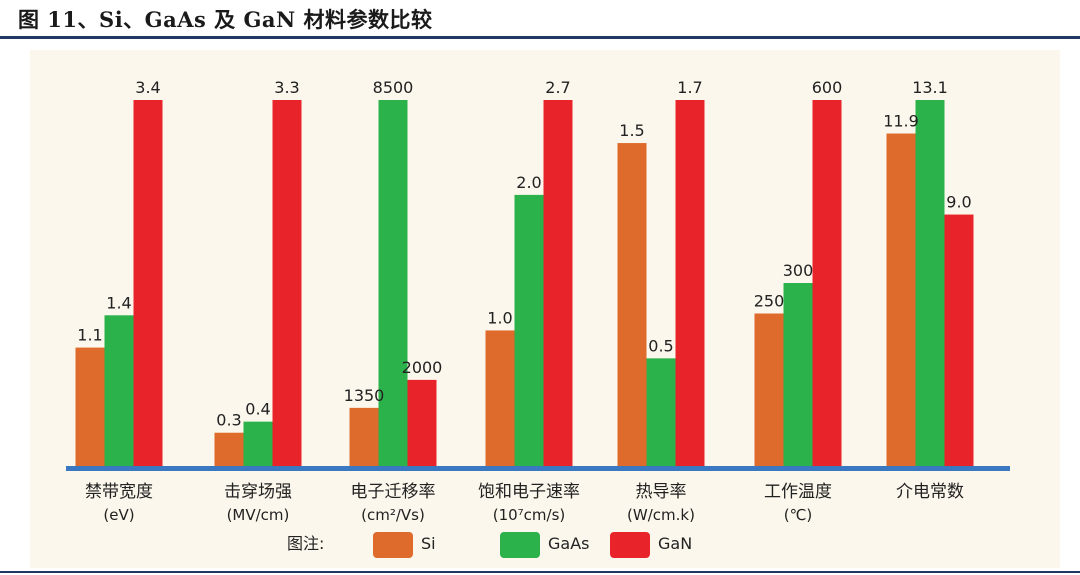  What do you see at coordinates (798, 270) in the screenshot?
I see `value-label-gaas-5: 300` at bounding box center [798, 270].